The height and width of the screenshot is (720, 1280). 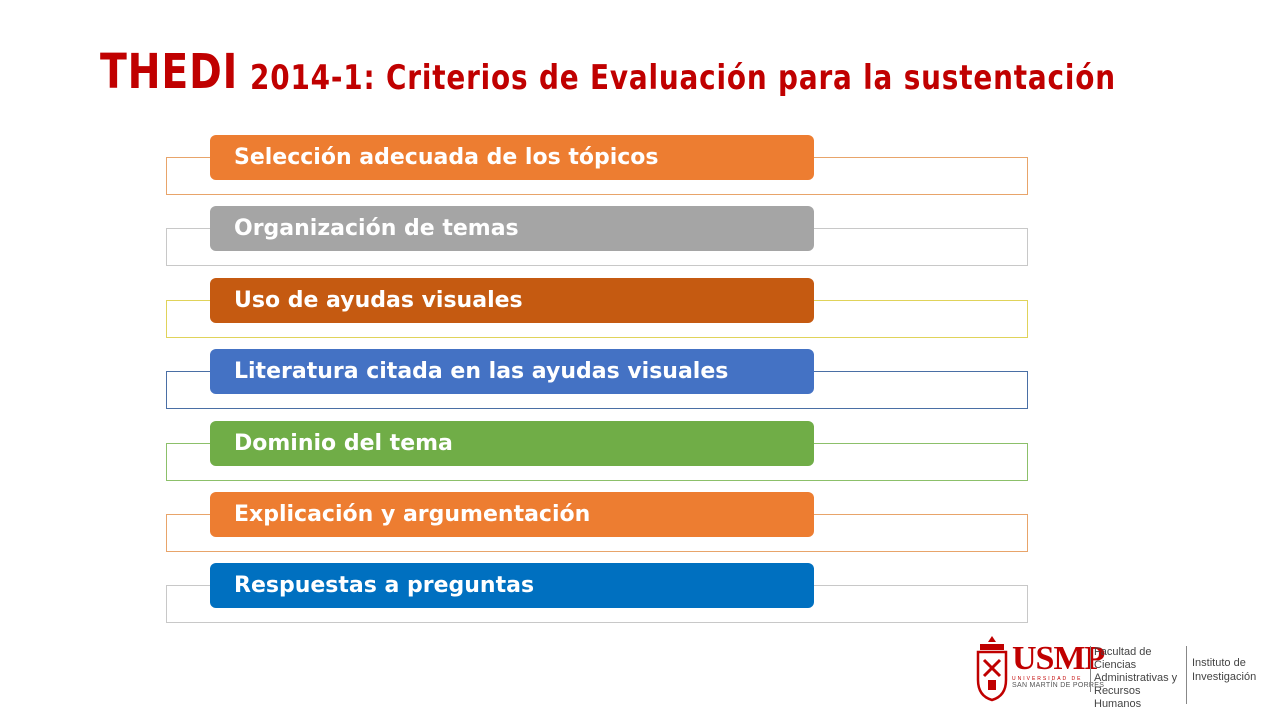 I want to click on title-prefix: THEDI, so click(x=169, y=72).